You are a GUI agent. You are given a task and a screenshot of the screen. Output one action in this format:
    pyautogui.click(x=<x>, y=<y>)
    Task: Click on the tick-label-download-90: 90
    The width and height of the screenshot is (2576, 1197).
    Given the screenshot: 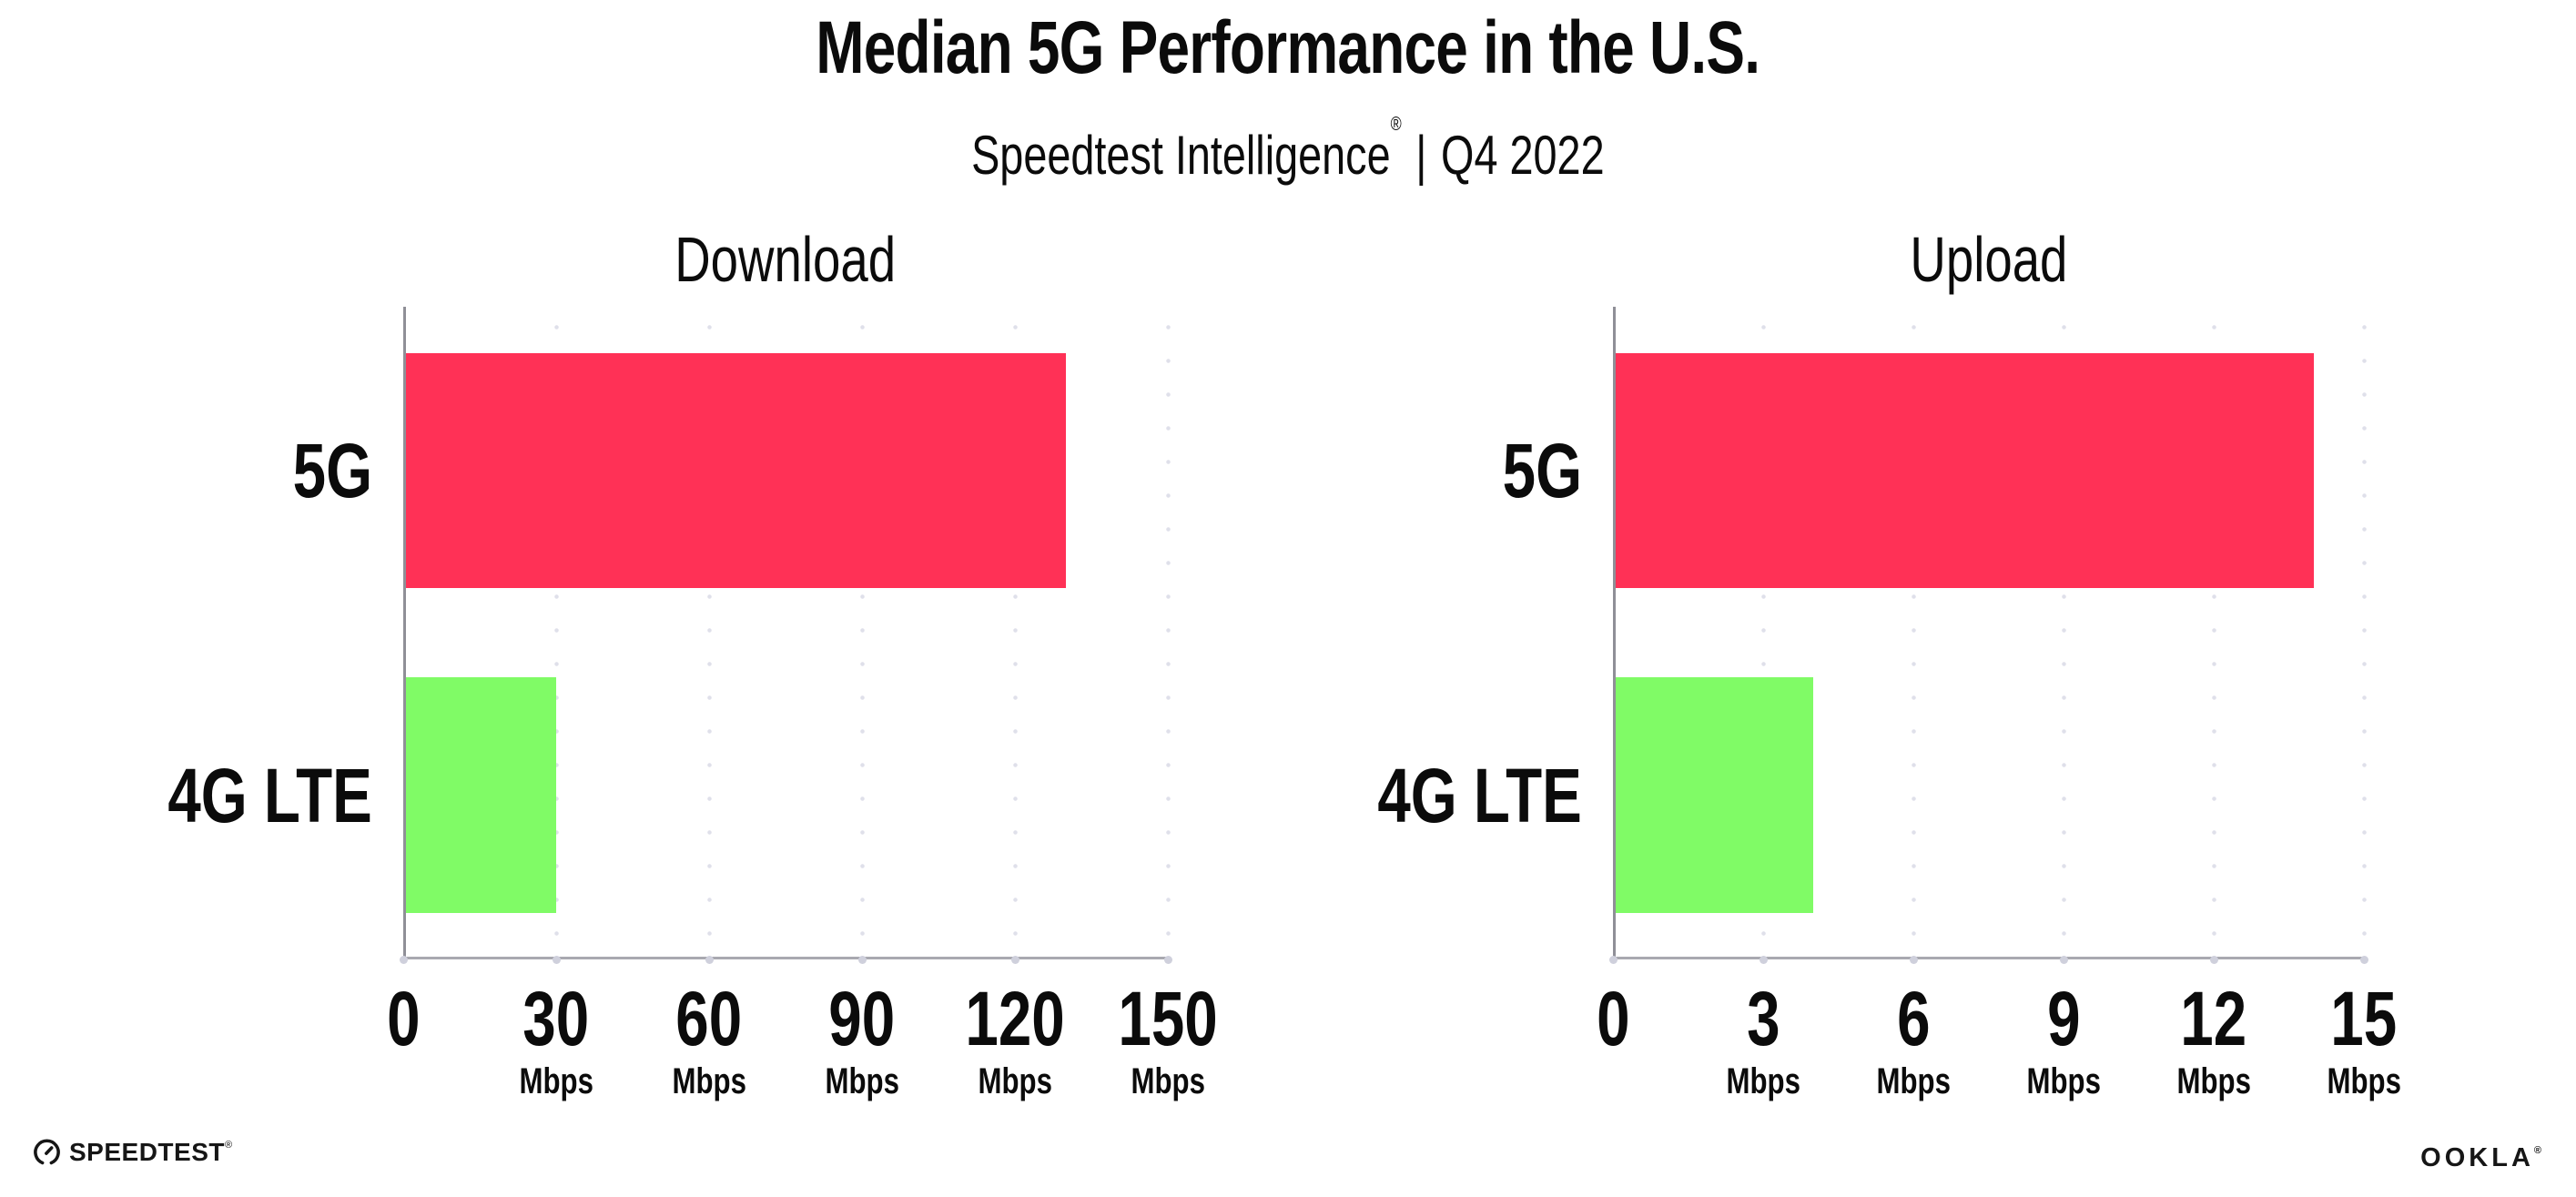 What is the action you would take?
    pyautogui.click(x=862, y=1018)
    